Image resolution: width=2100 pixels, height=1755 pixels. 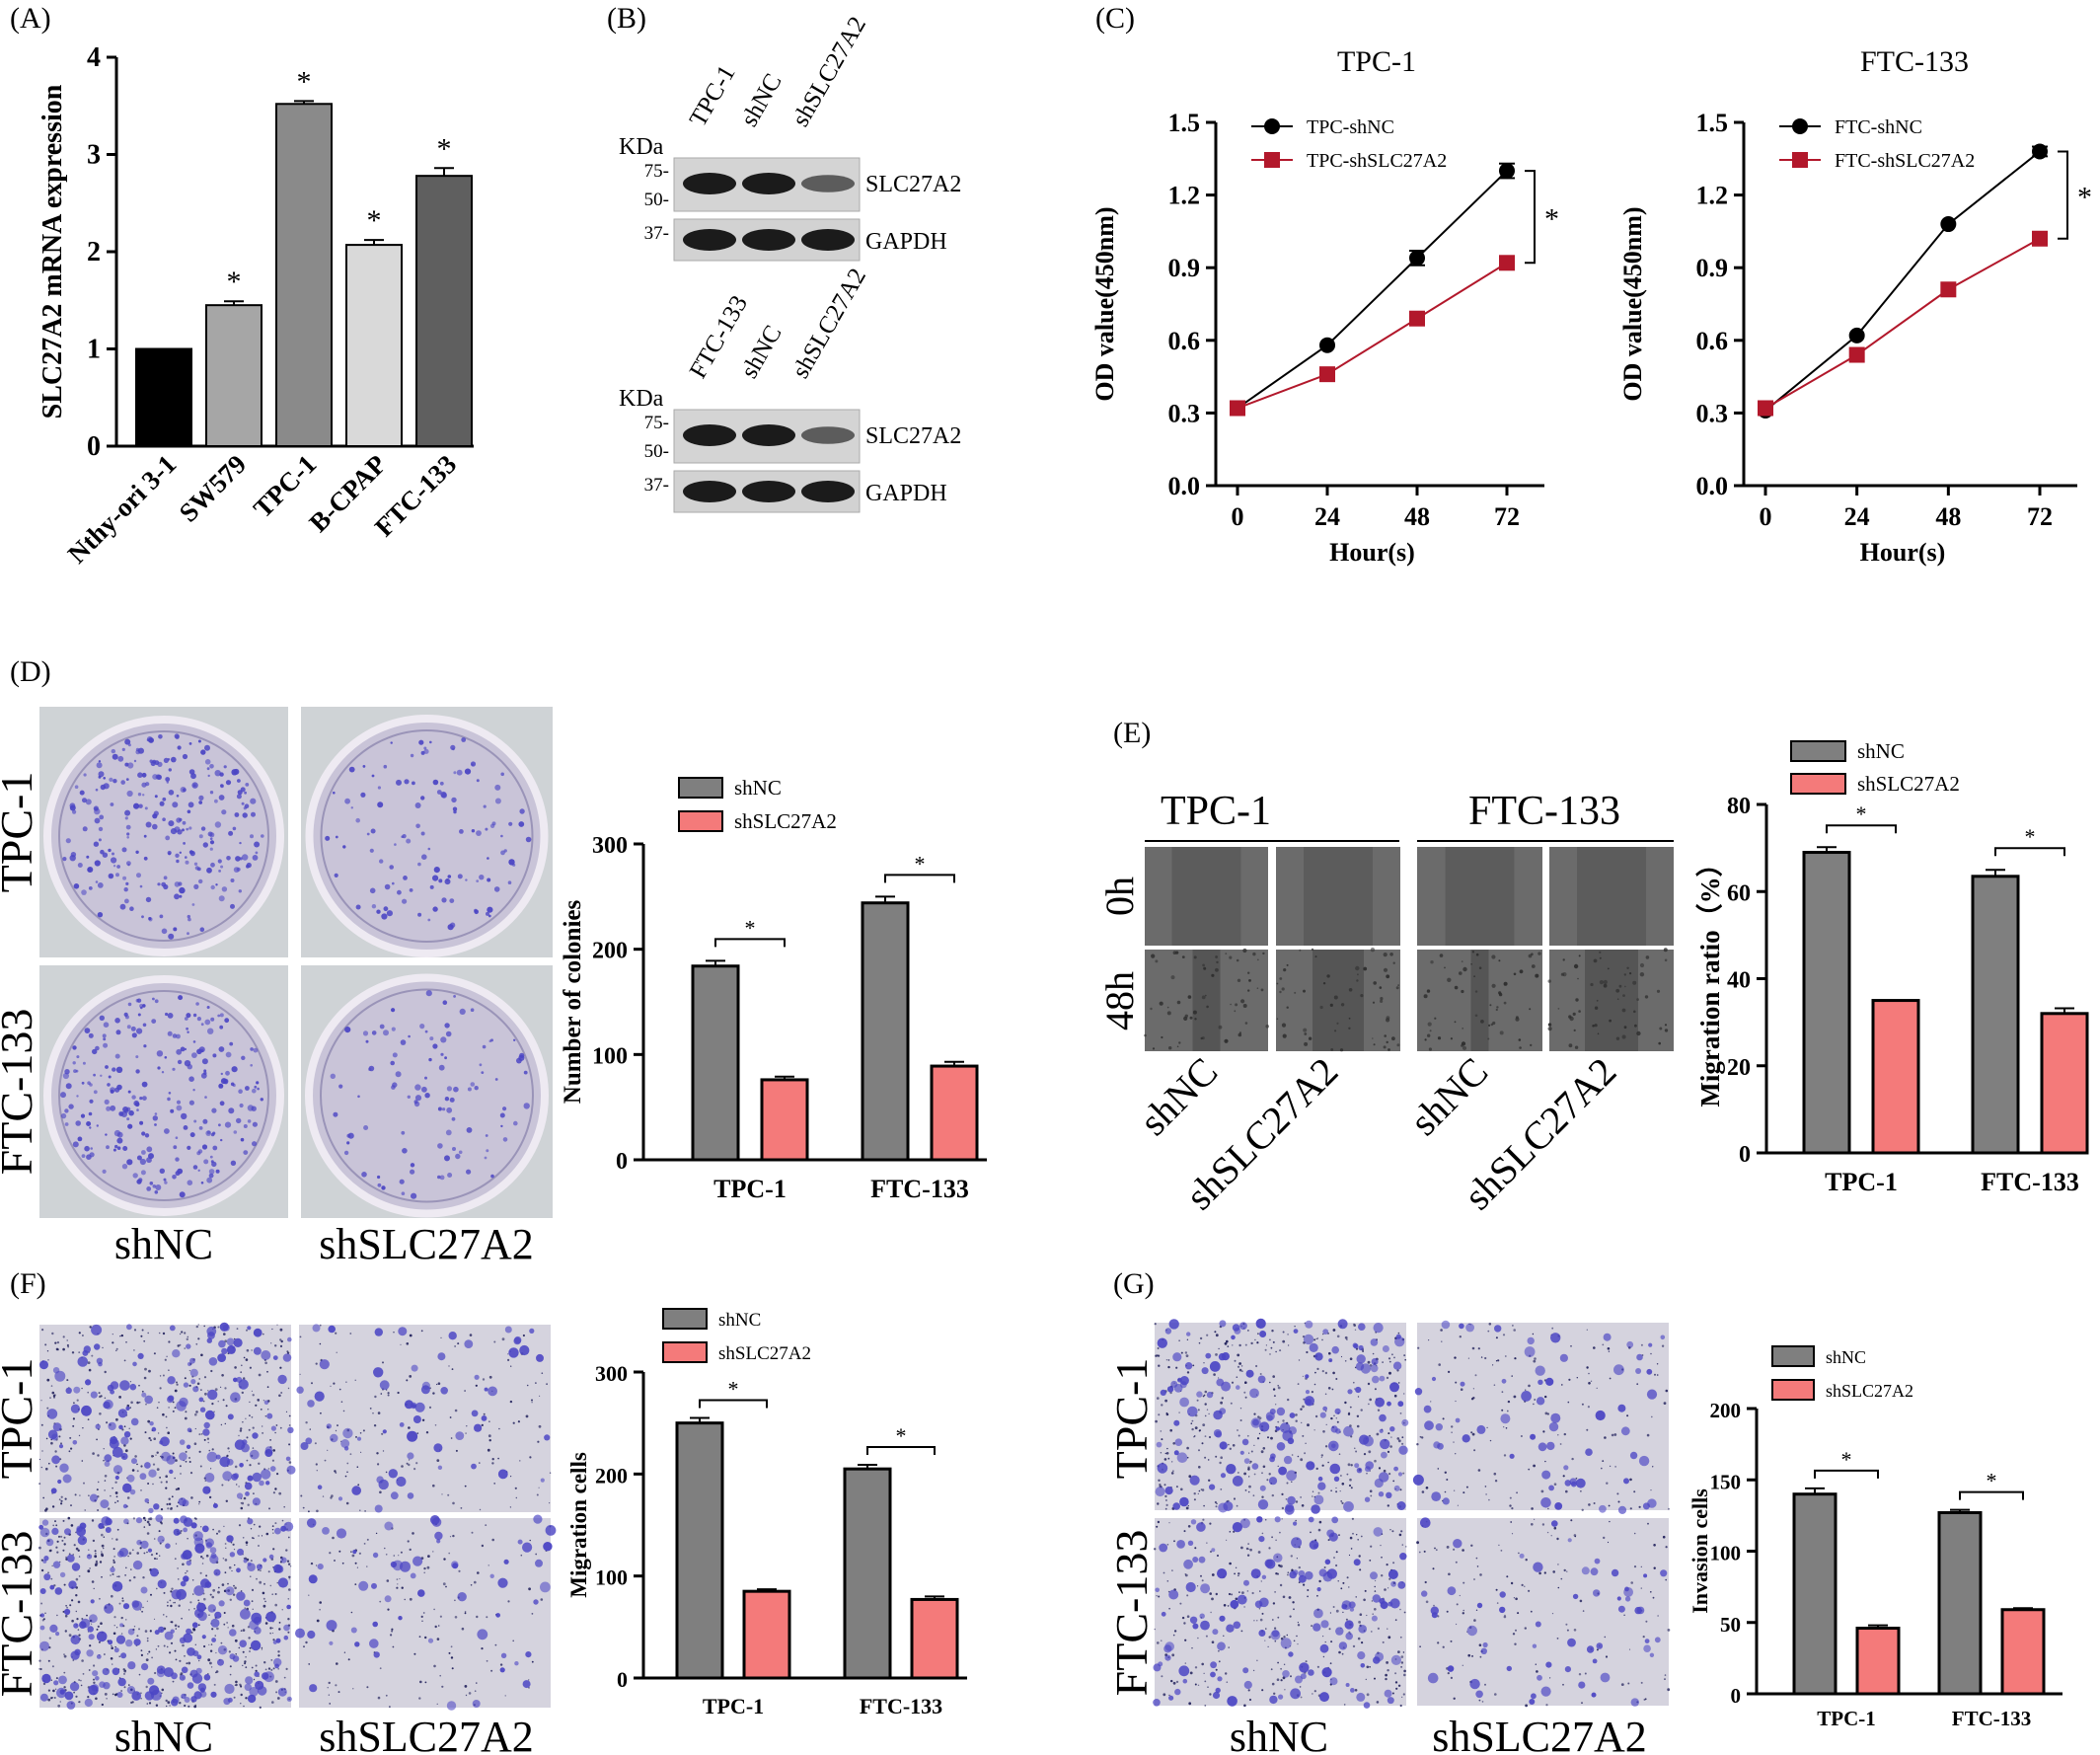 What do you see at coordinates (163, 397) in the screenshot?
I see `bar` at bounding box center [163, 397].